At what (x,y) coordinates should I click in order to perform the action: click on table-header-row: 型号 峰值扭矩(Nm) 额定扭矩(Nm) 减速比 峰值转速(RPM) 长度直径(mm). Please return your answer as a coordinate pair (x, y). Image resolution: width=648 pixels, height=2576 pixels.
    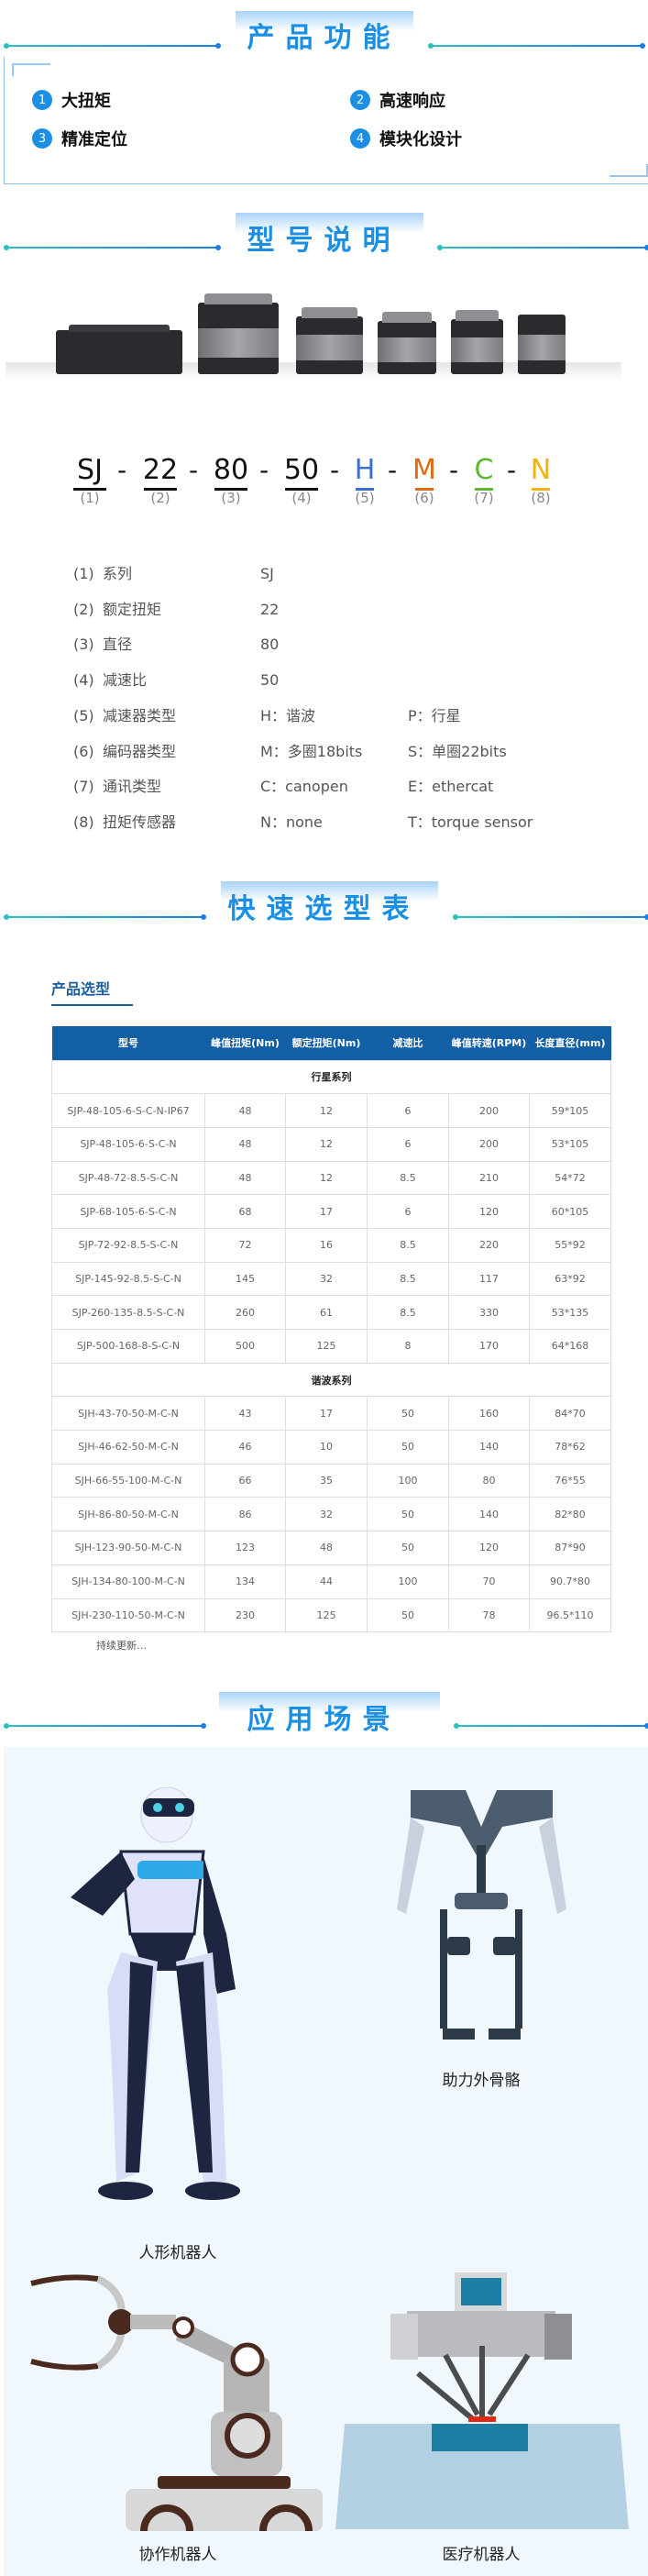
    Looking at the image, I should click on (331, 1043).